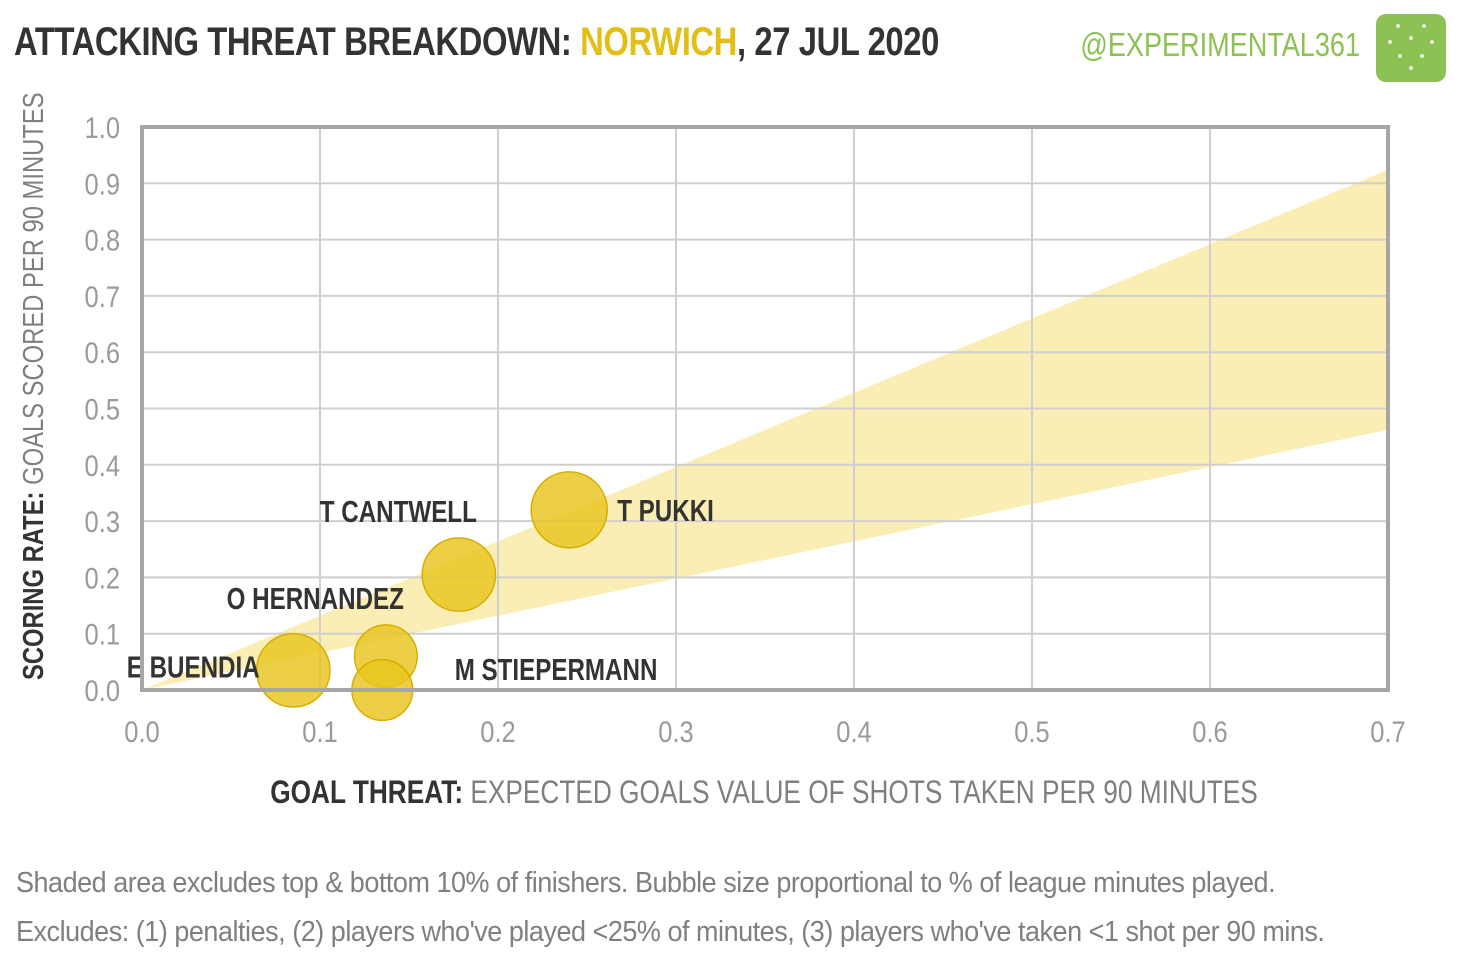 The height and width of the screenshot is (973, 1460). I want to click on x-tick-label: 0.7, so click(1387, 731).